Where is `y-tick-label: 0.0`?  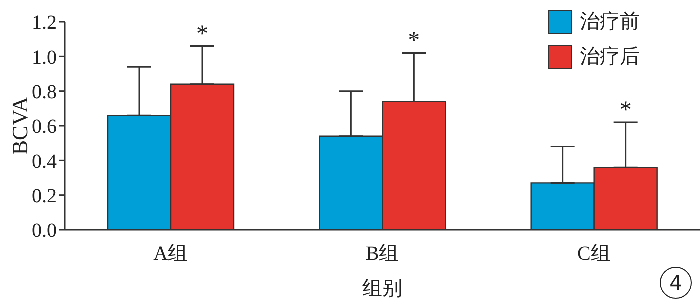 y-tick-label: 0.0 is located at coordinates (44, 231).